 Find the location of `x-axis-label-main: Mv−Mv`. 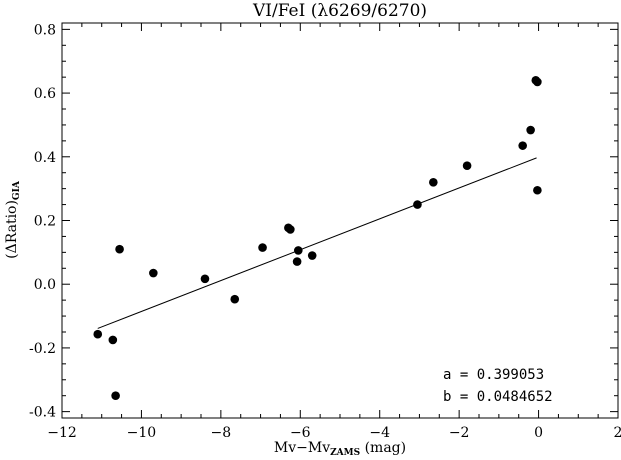

x-axis-label-main: Mv−Mv is located at coordinates (302, 448).